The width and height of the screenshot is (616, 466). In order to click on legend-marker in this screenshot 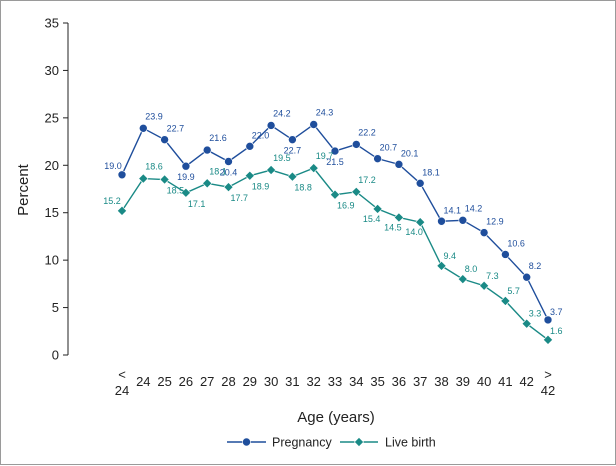, I will do `click(246, 442)`.